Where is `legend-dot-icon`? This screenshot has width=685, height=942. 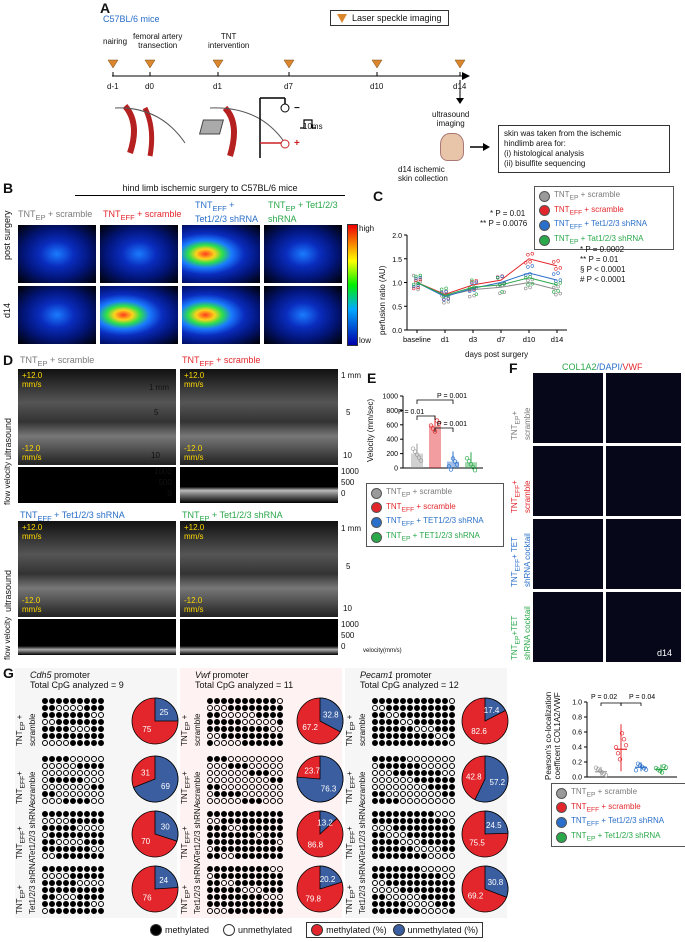 legend-dot-icon is located at coordinates (376, 537).